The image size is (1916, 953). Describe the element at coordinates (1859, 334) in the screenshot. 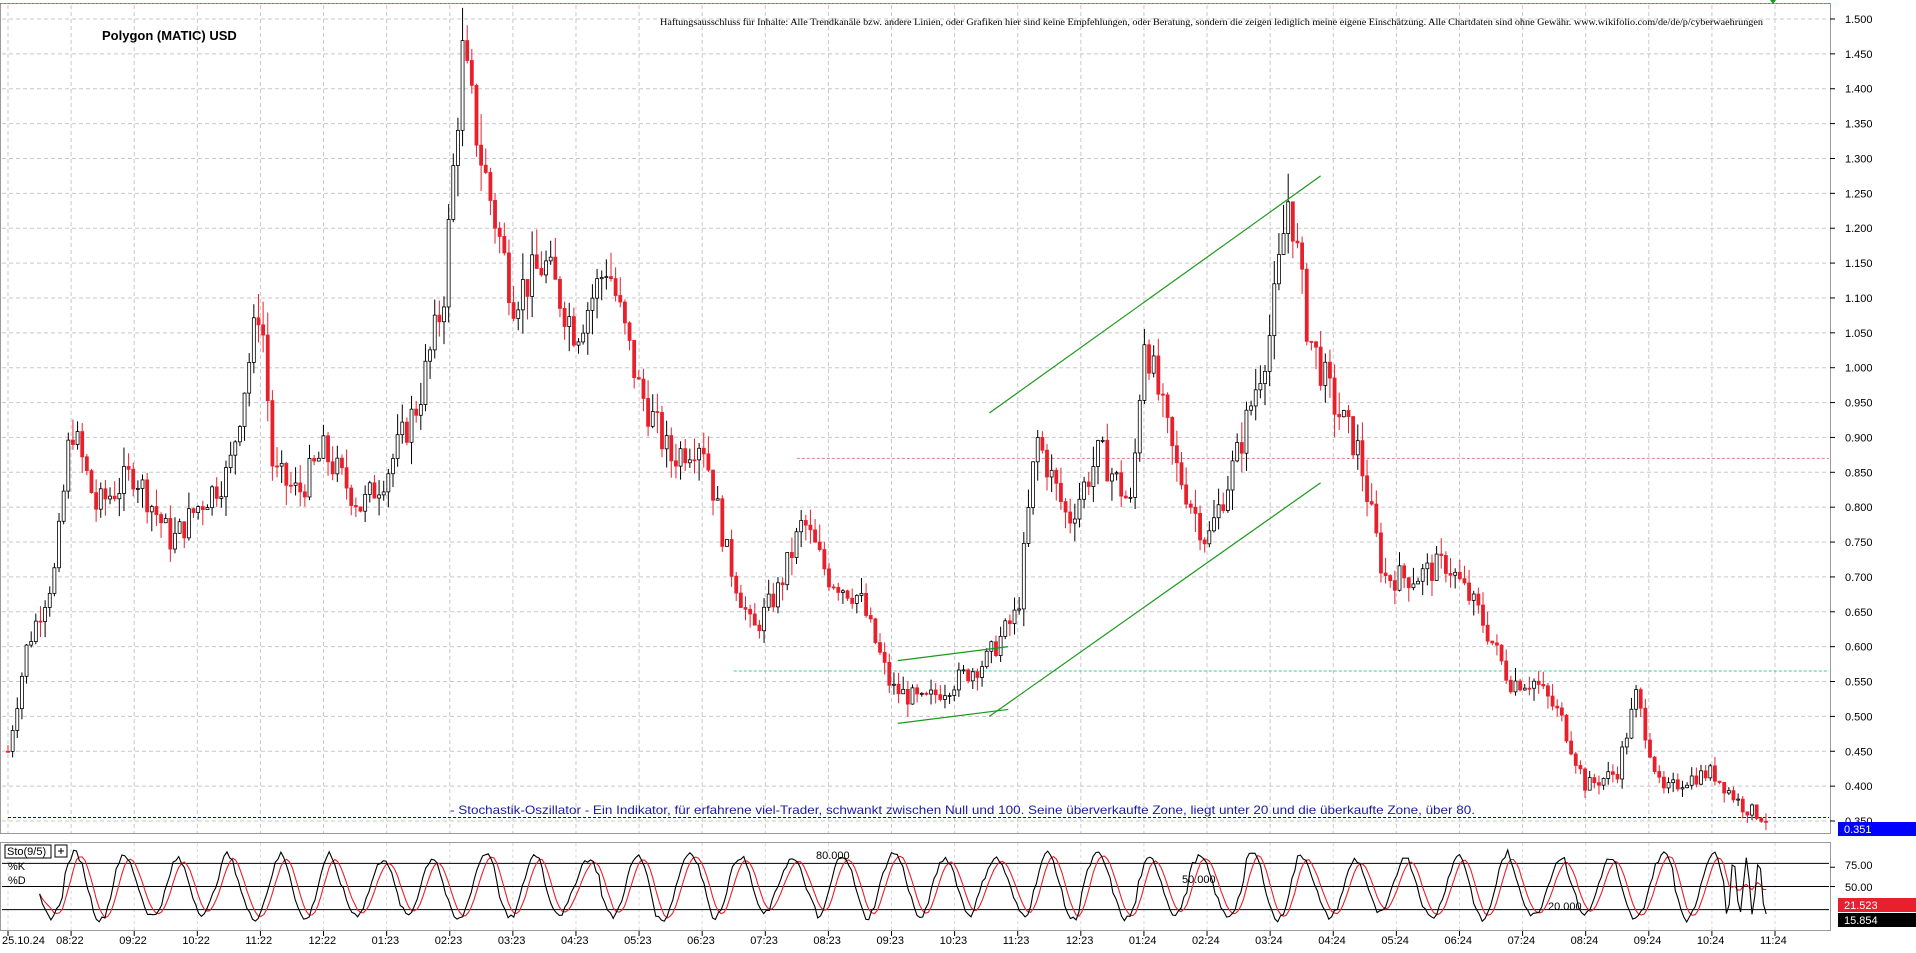

I see `price-tick-label: 1.050` at that location.